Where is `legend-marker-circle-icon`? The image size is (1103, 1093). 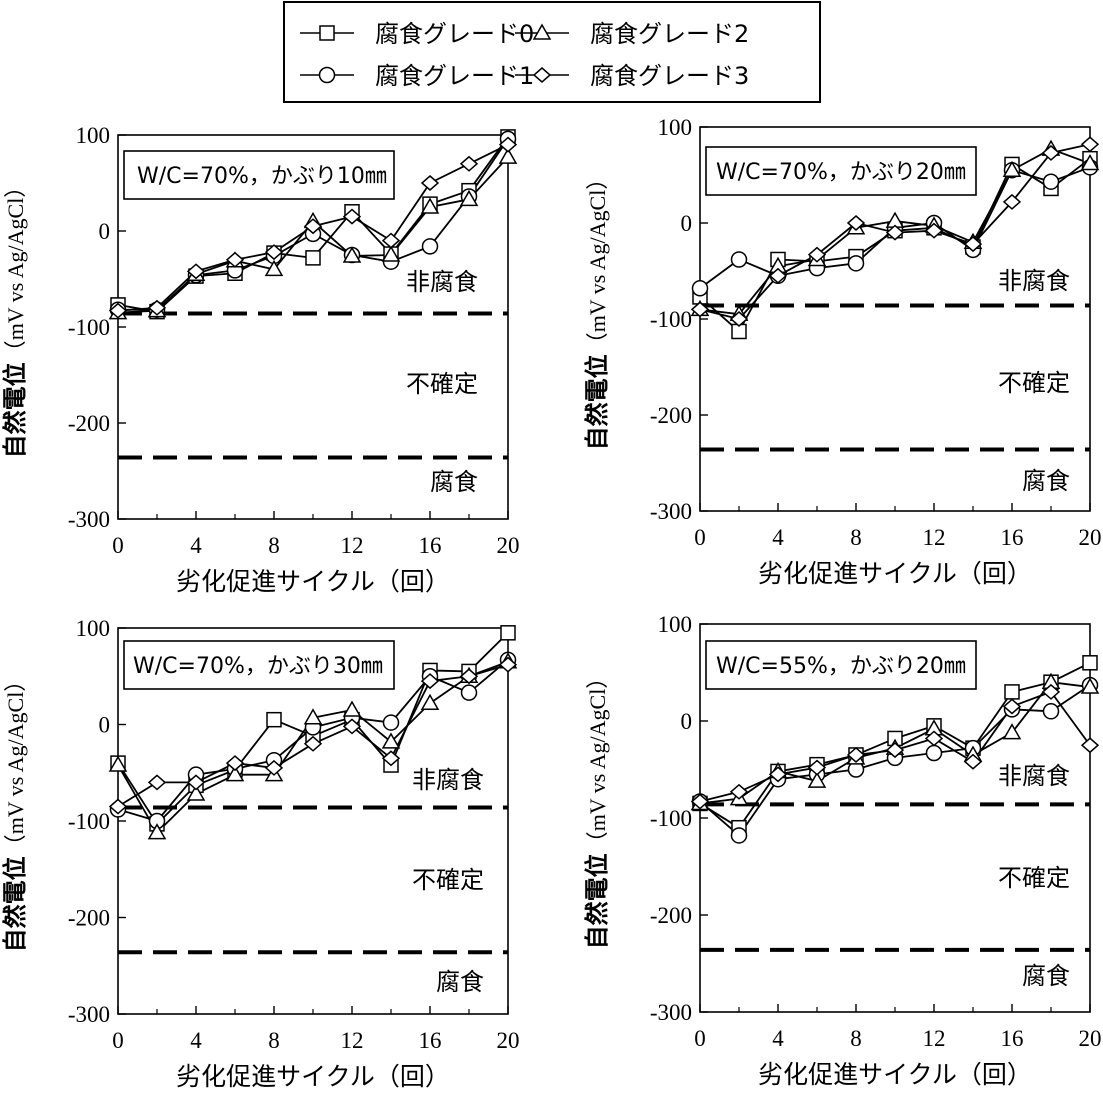 legend-marker-circle-icon is located at coordinates (327, 75).